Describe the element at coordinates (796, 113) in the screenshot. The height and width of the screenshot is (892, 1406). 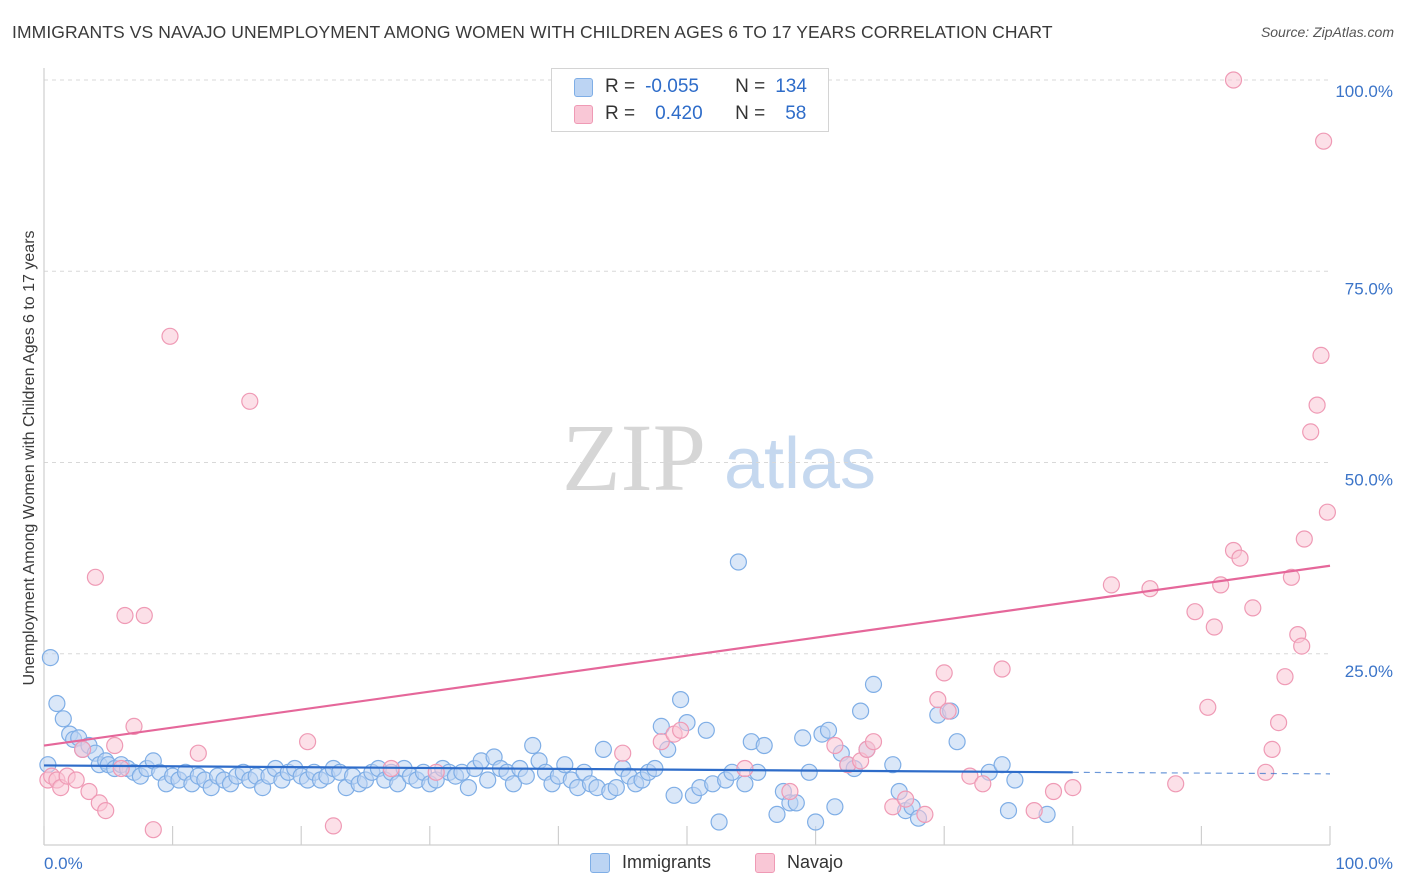
I see `navajo-n-value: 58` at that location.